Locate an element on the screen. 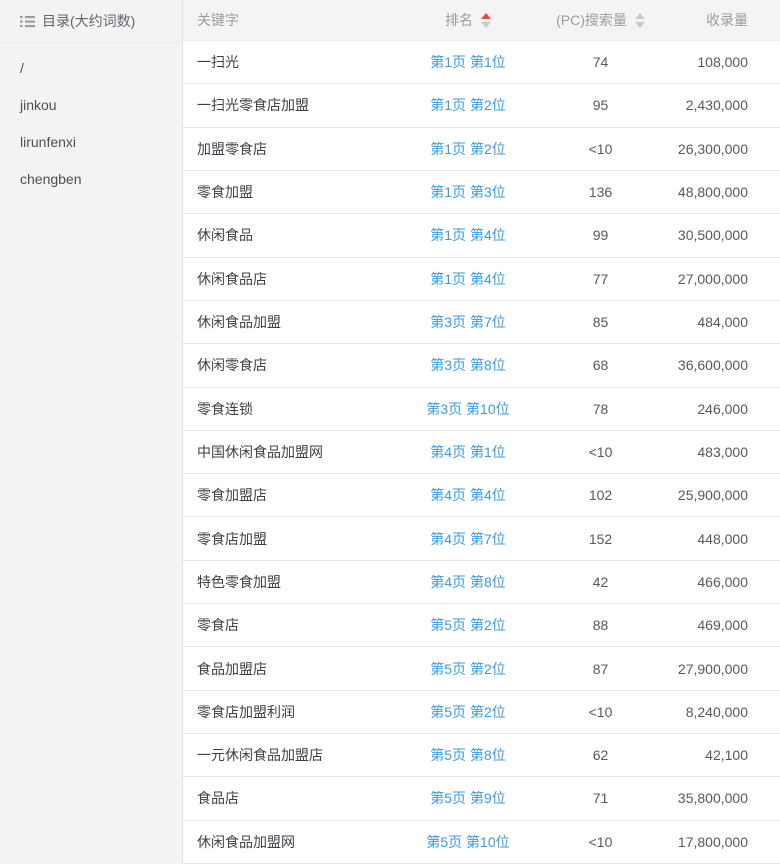 The image size is (780, 864). pc-search-cell: 71 is located at coordinates (600, 798).